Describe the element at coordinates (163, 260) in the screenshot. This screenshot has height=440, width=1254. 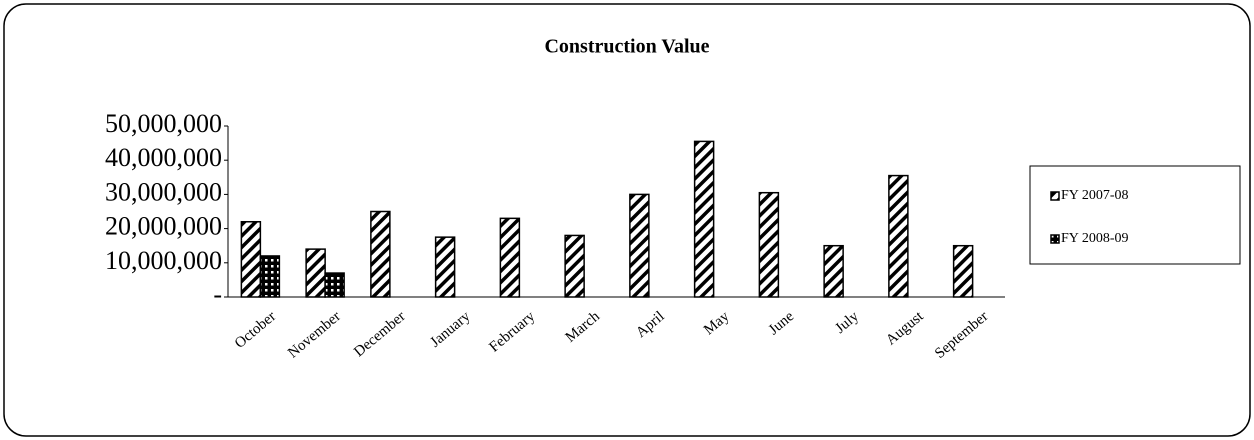
I see `y-tick-label: 10,000,000` at that location.